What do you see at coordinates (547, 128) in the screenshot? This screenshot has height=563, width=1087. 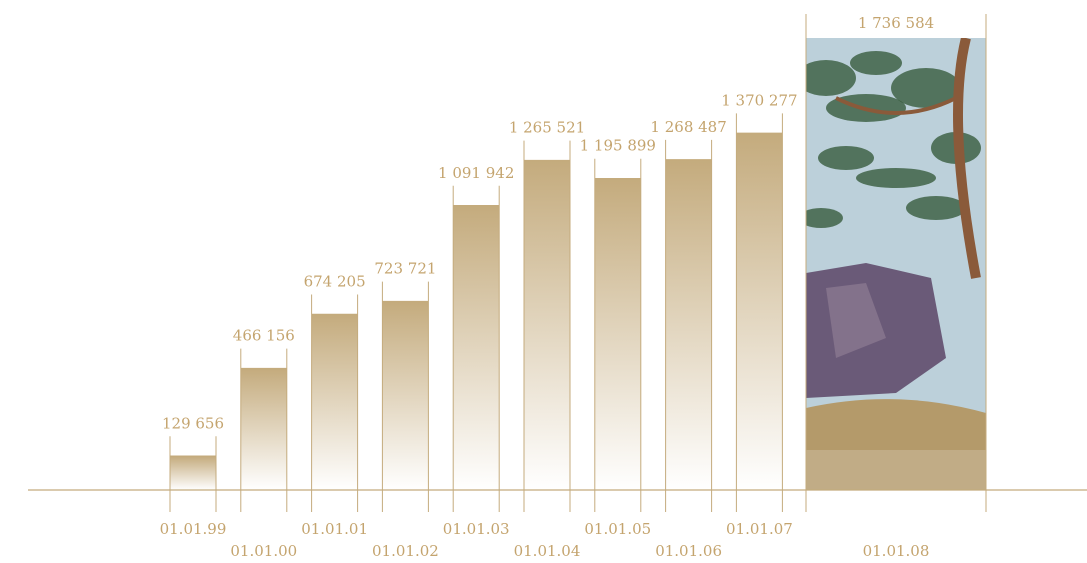 I see `value-label: 1 265 521` at bounding box center [547, 128].